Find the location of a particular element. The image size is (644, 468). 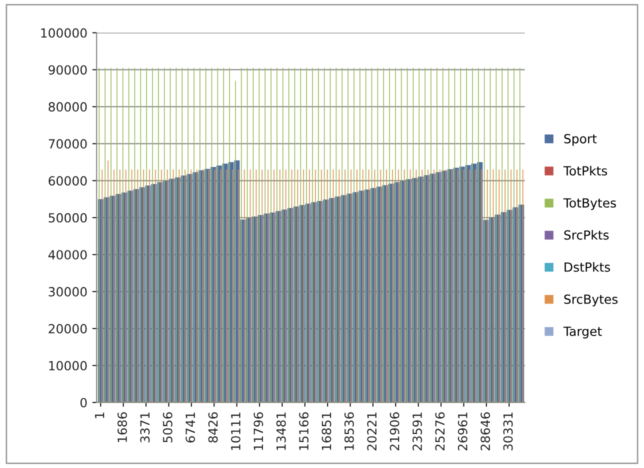

x-tick-label: 25276 is located at coordinates (440, 431).